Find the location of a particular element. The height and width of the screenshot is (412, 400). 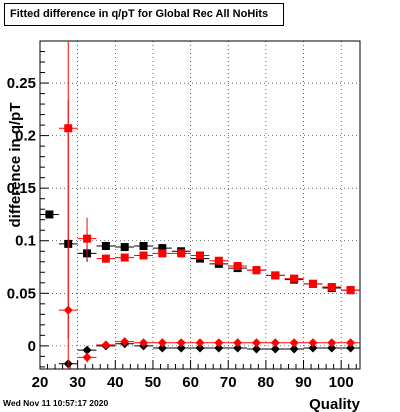

y-tick-label: 0.25 is located at coordinates (21, 83).